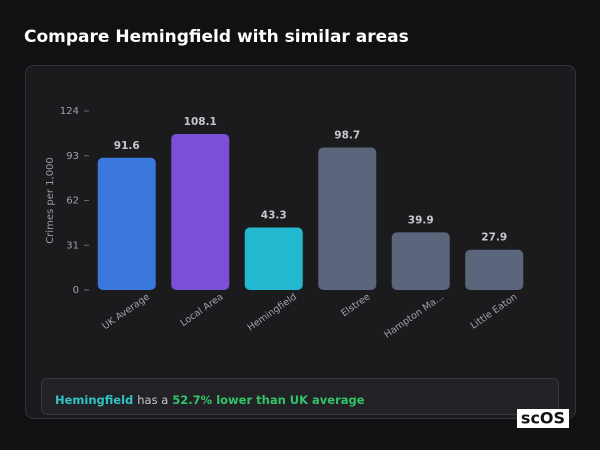 The image size is (600, 450). Describe the element at coordinates (72, 156) in the screenshot. I see `y-tick-label: 93` at that location.